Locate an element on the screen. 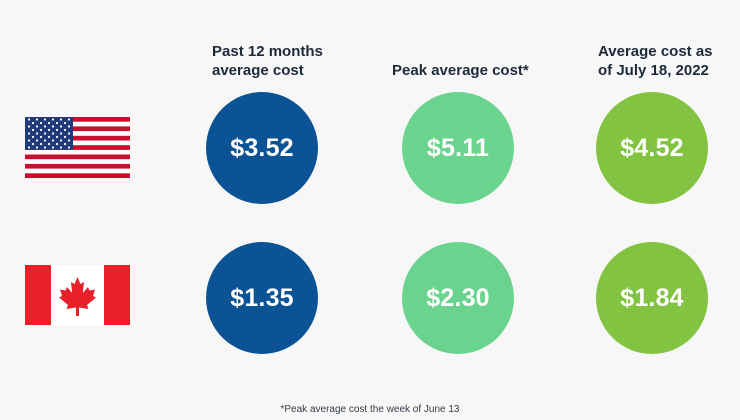 This screenshot has height=420, width=740. canada-current-average-value: $1.84 is located at coordinates (652, 298).